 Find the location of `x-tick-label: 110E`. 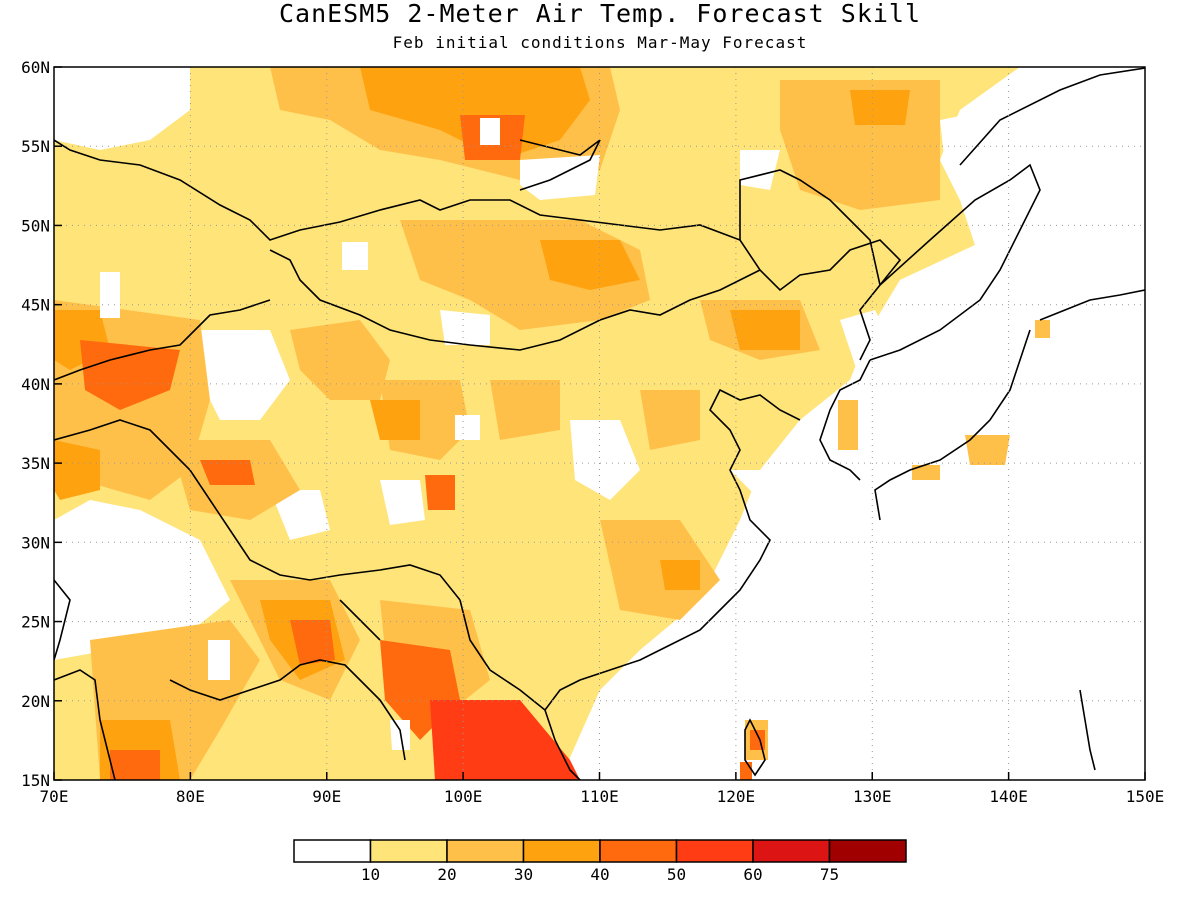

x-tick-label: 110E is located at coordinates (599, 796).